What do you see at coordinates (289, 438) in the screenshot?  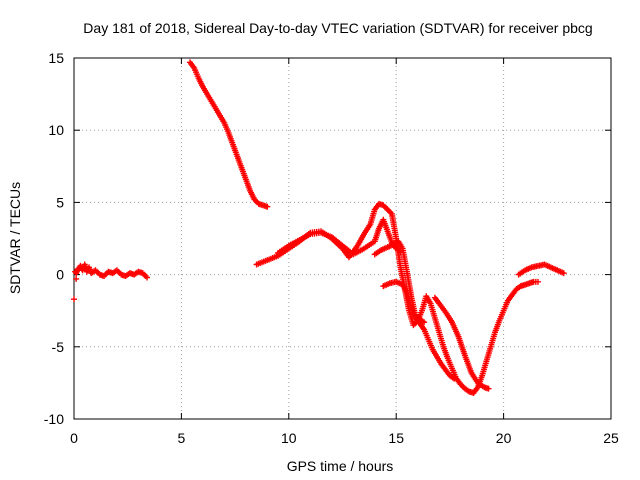 I see `x-tick-label: 10` at bounding box center [289, 438].